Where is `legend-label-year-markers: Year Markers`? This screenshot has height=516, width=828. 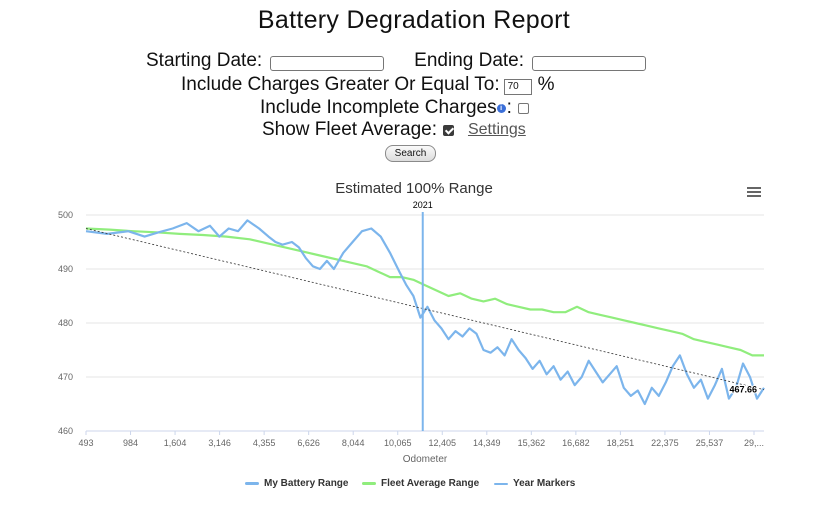
legend-label-year-markers: Year Markers is located at coordinates (544, 483).